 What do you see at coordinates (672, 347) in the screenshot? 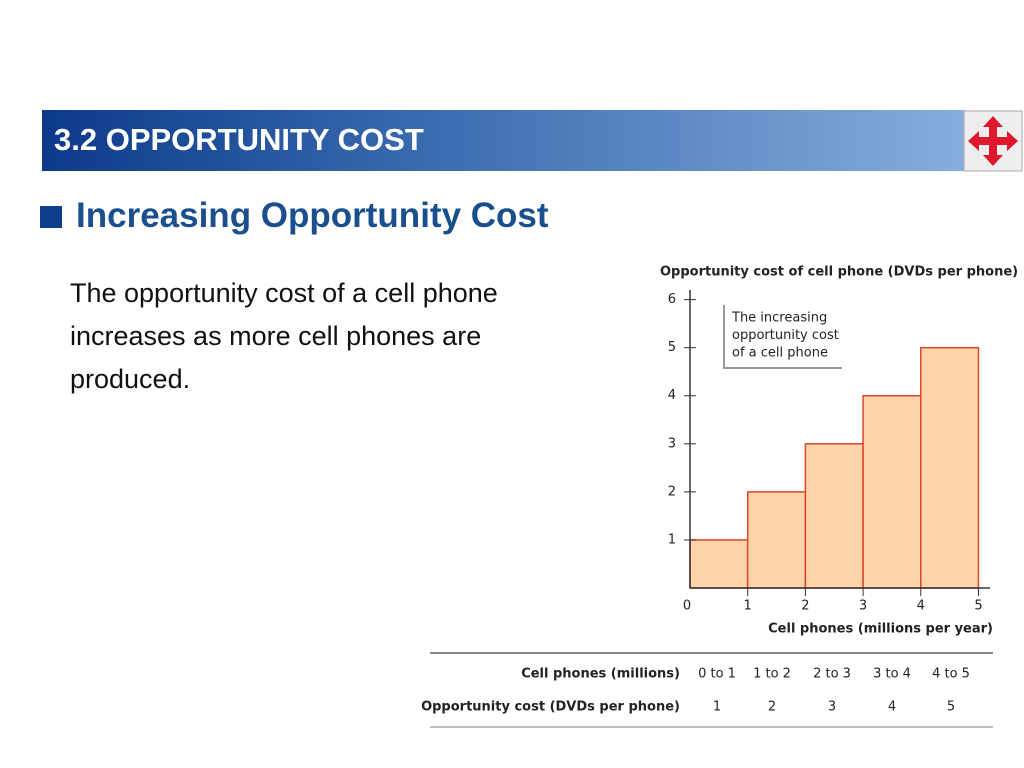
I see `y-tick-label: 5` at bounding box center [672, 347].